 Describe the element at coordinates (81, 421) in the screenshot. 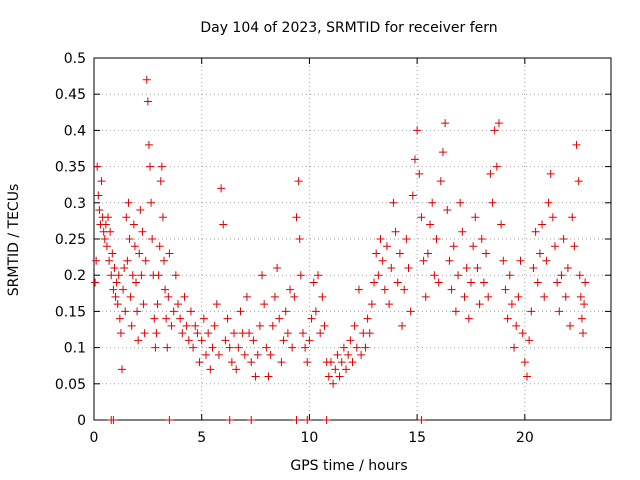

I see `y-tick-label: 0` at that location.